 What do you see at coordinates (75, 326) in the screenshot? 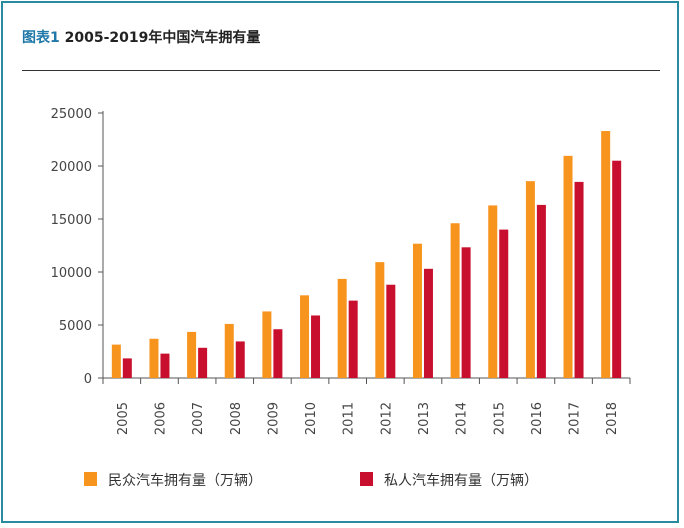
I see `y-tick-label: 5000` at bounding box center [75, 326].